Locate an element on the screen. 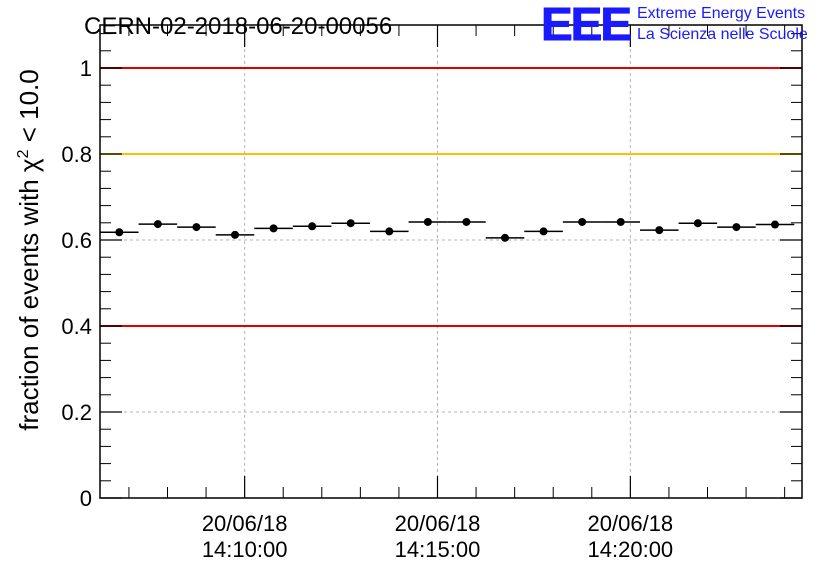  x-tick-label-time: 14:10:00 is located at coordinates (245, 549).